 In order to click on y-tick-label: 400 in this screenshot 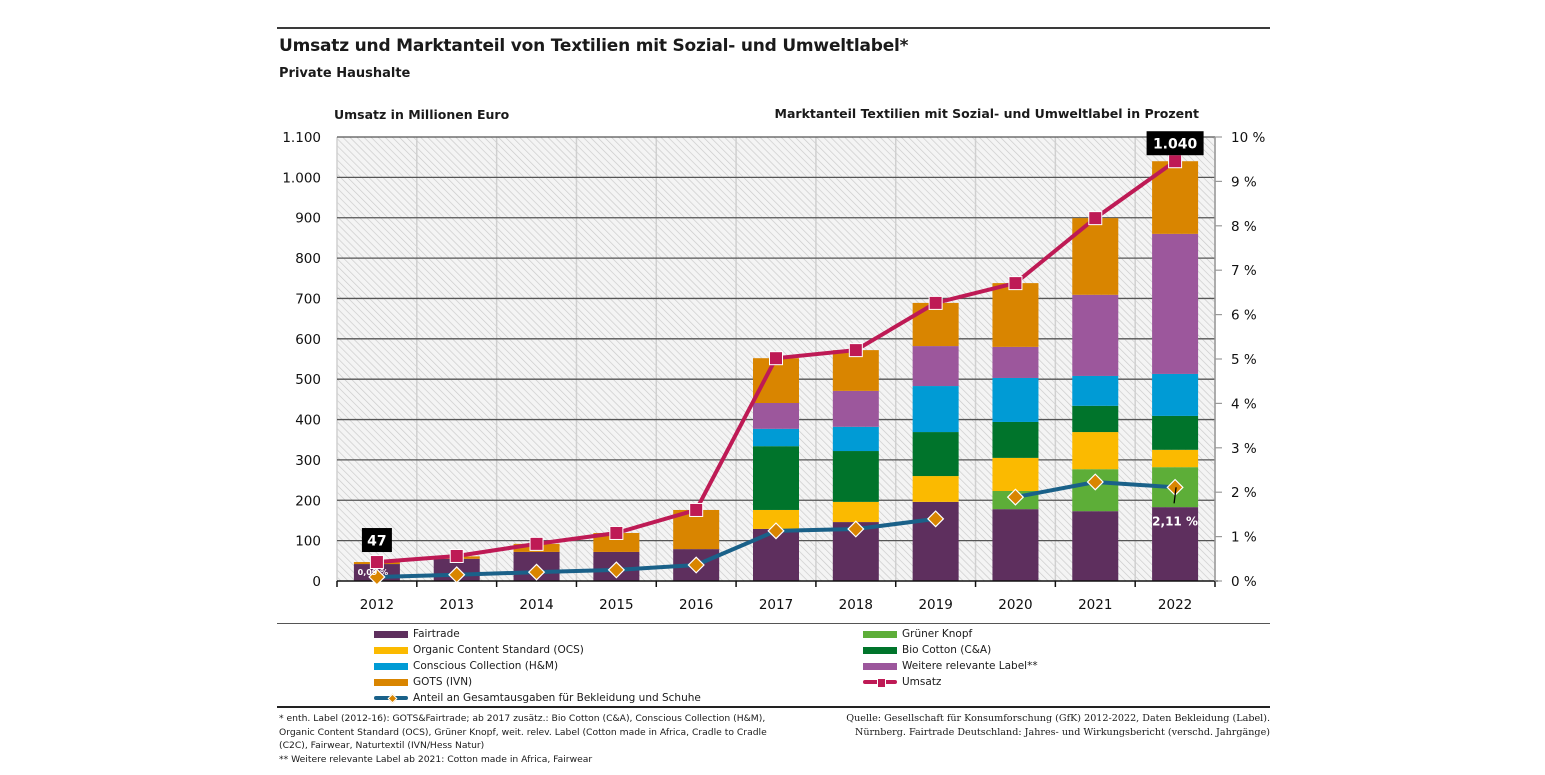, I will do `click(308, 421)`.